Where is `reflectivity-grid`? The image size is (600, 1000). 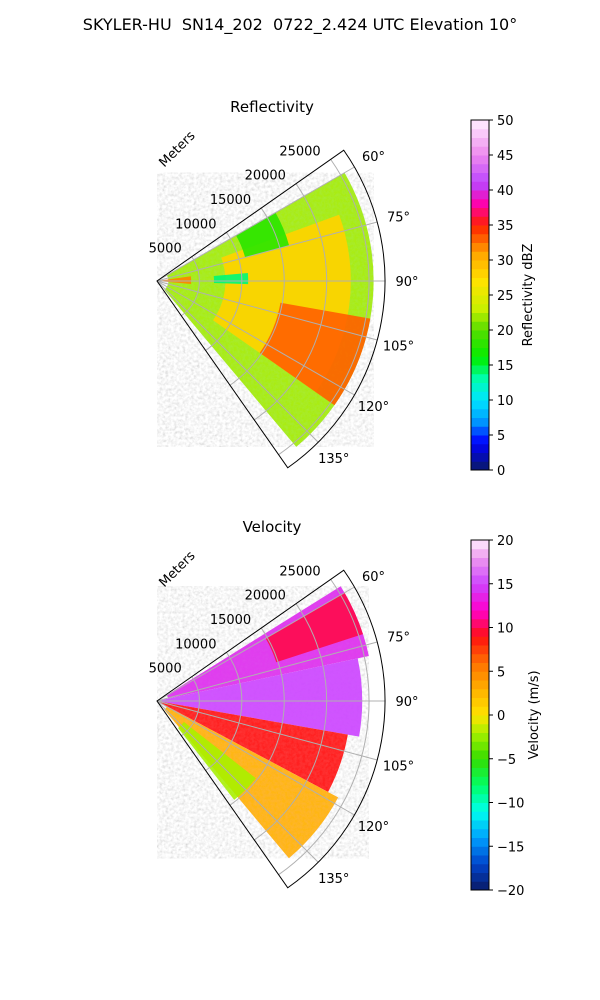 reflectivity-grid is located at coordinates (271, 309).